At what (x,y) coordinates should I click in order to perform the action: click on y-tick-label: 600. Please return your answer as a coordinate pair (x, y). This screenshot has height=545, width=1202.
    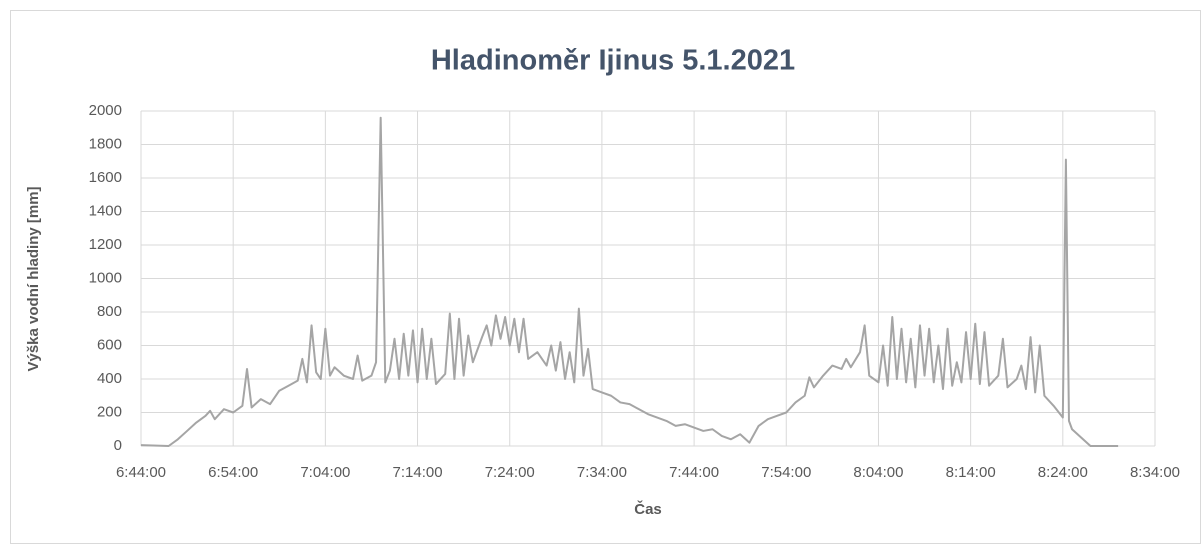
    Looking at the image, I should click on (109, 344).